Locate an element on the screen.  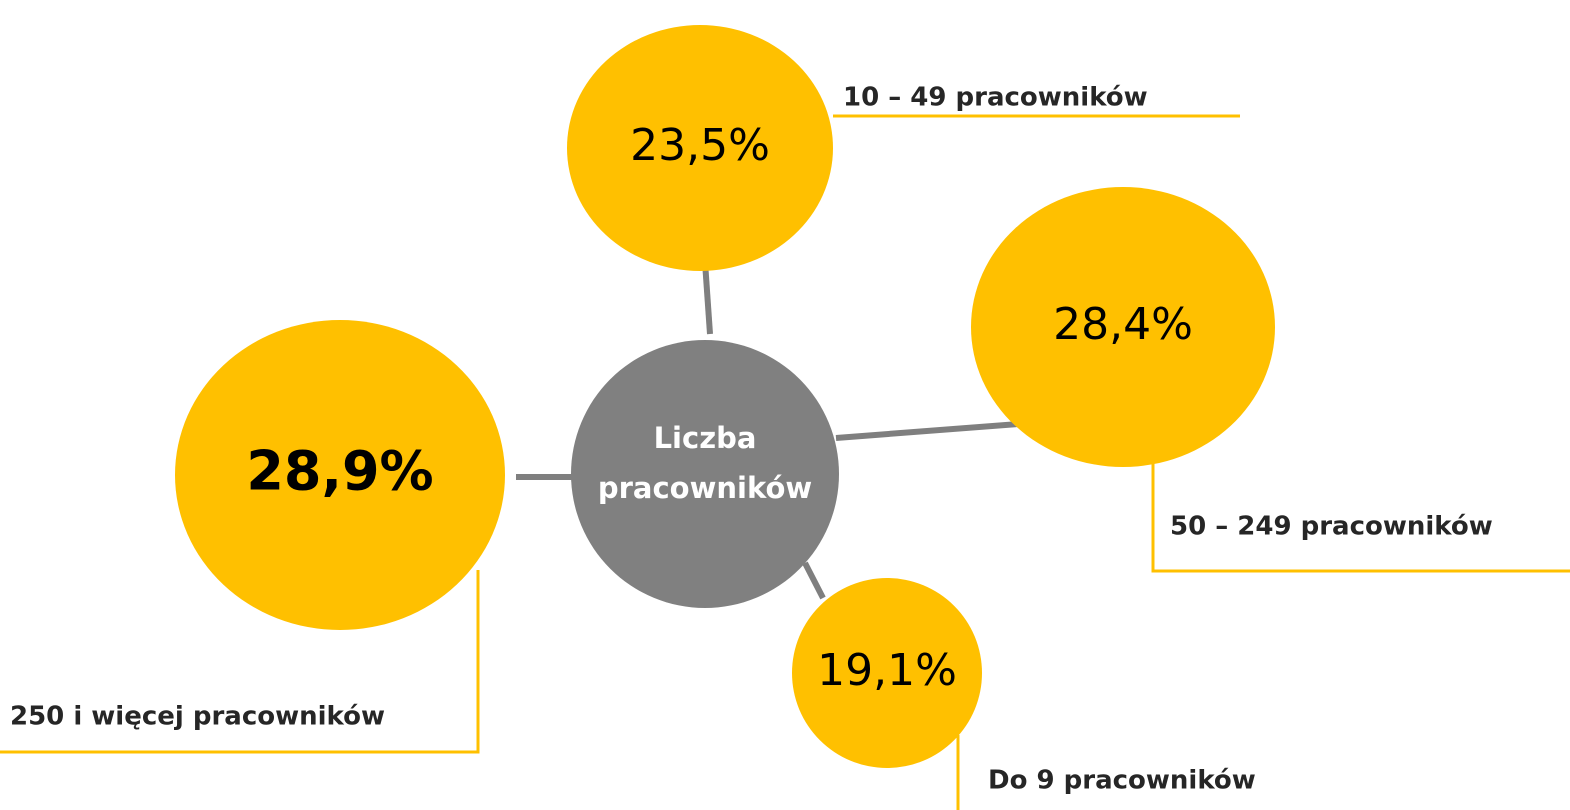
node-label: 50 – 249 pracowników is located at coordinates (1331, 527).